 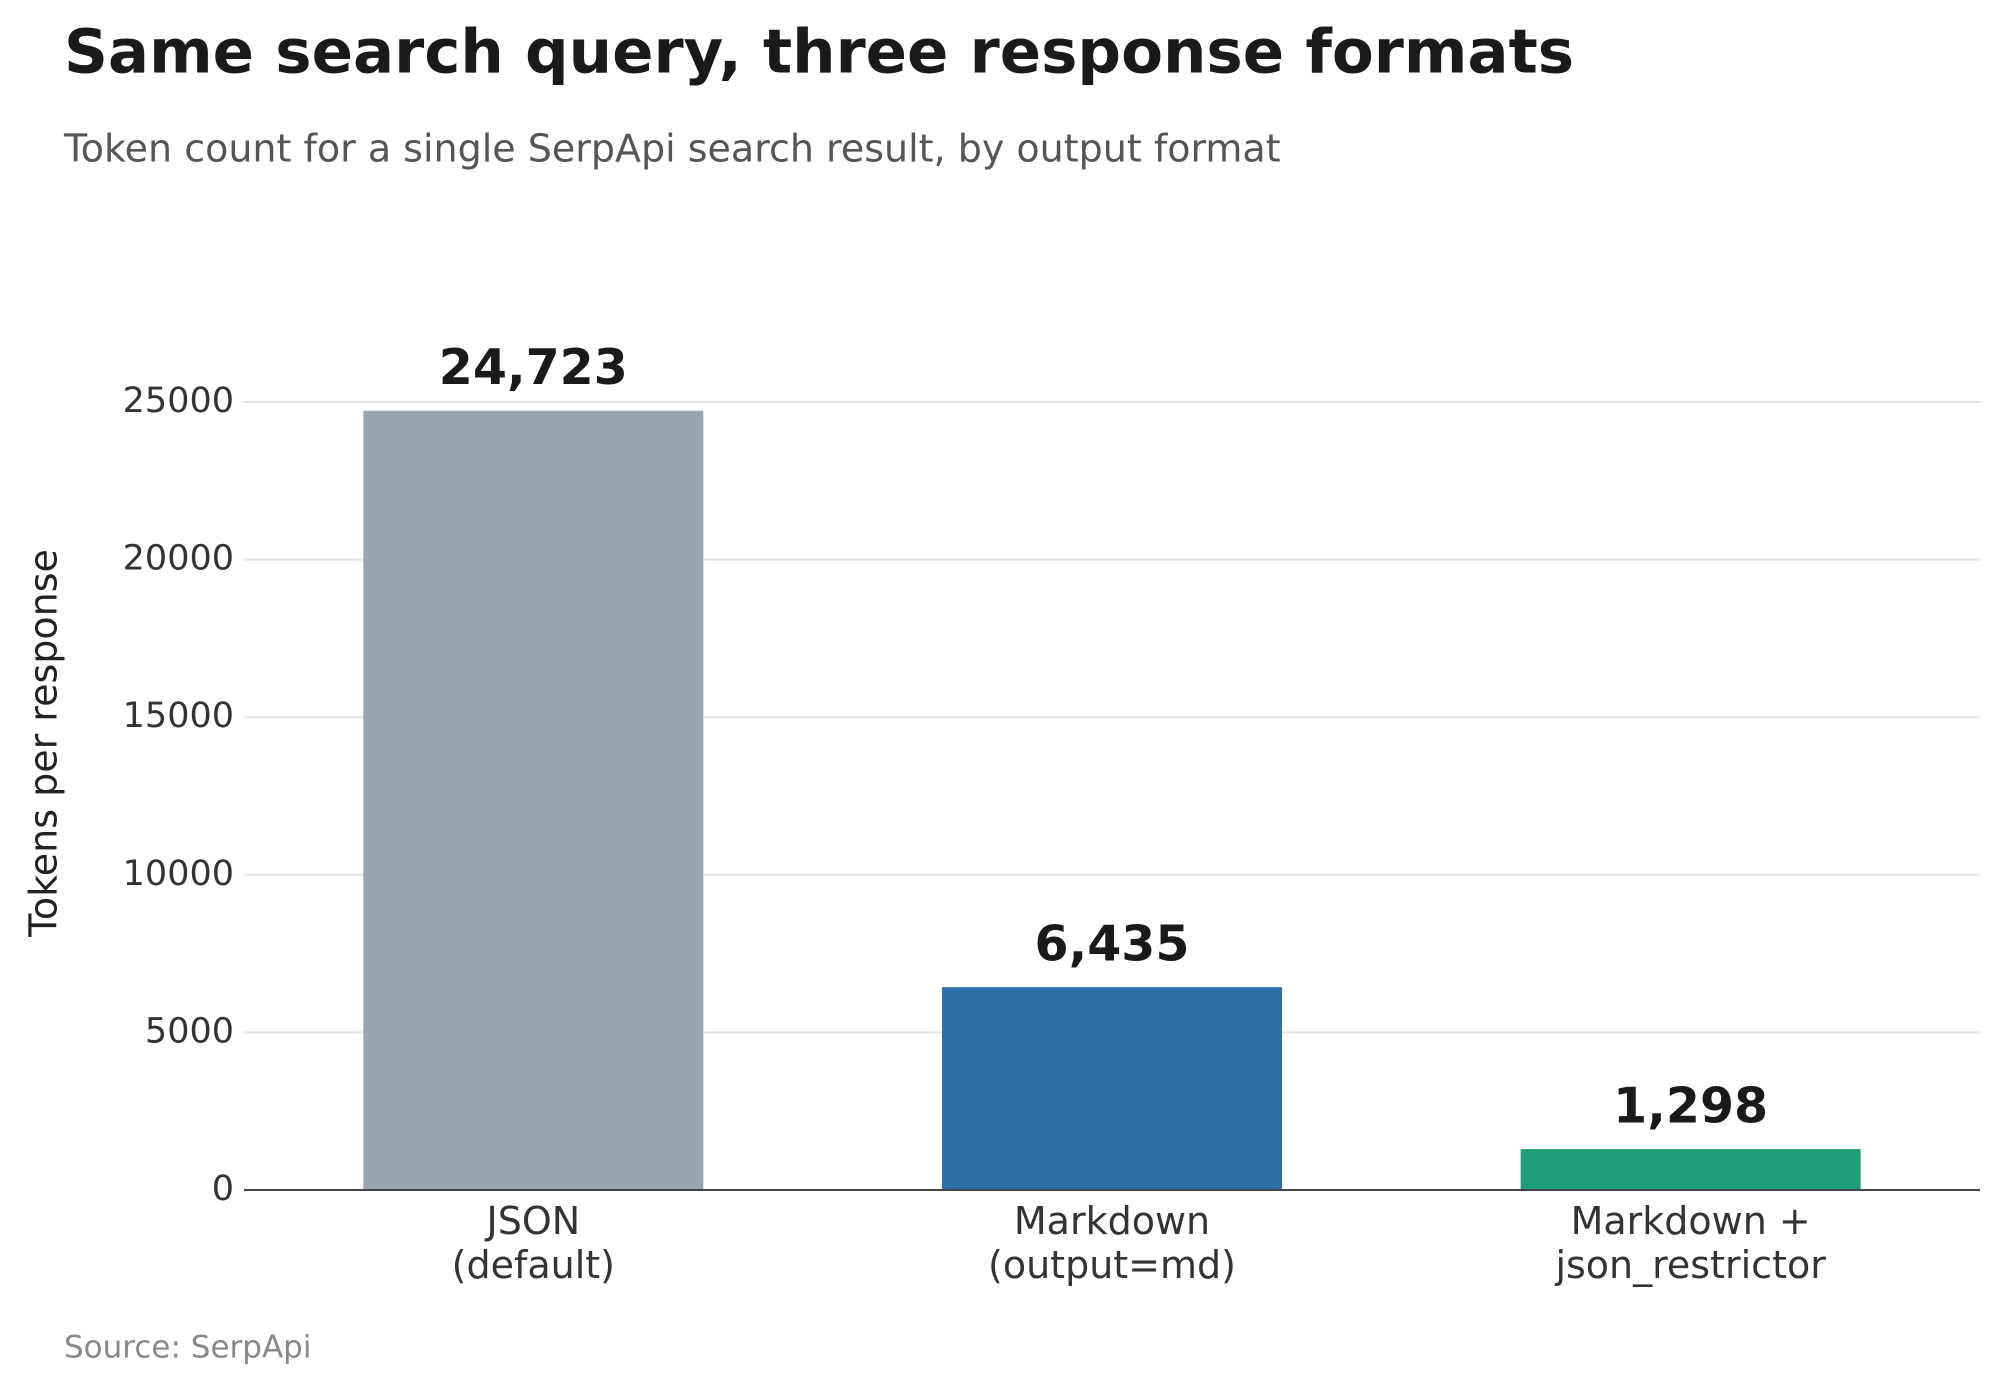 I want to click on y-axis-label: Tokens per response, so click(x=44, y=743).